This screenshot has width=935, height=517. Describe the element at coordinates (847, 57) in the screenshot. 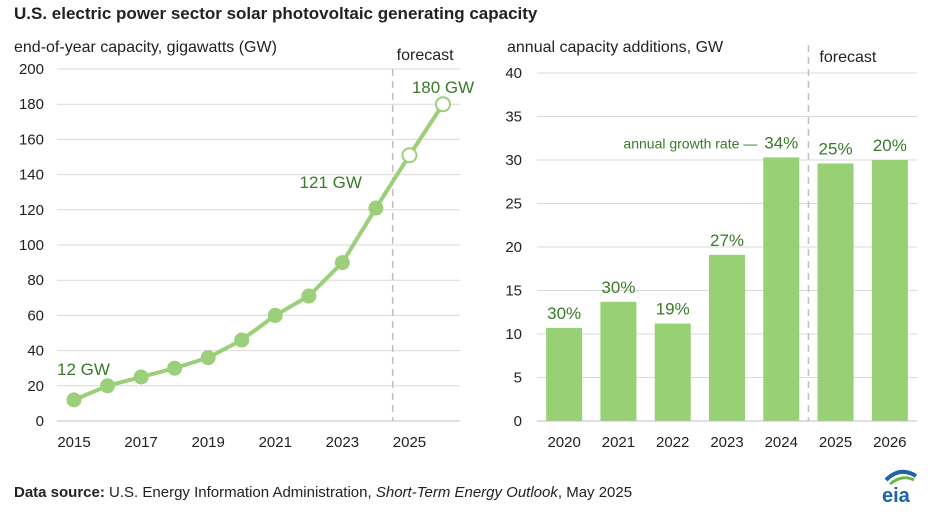

I see `right-forecast-label: forecast` at that location.